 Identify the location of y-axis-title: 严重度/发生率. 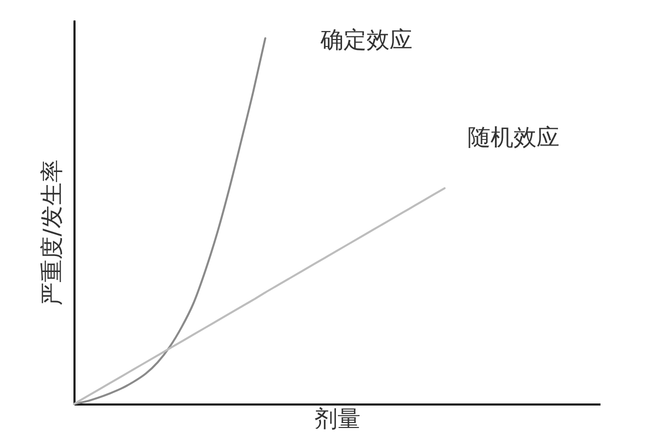
(53, 233).